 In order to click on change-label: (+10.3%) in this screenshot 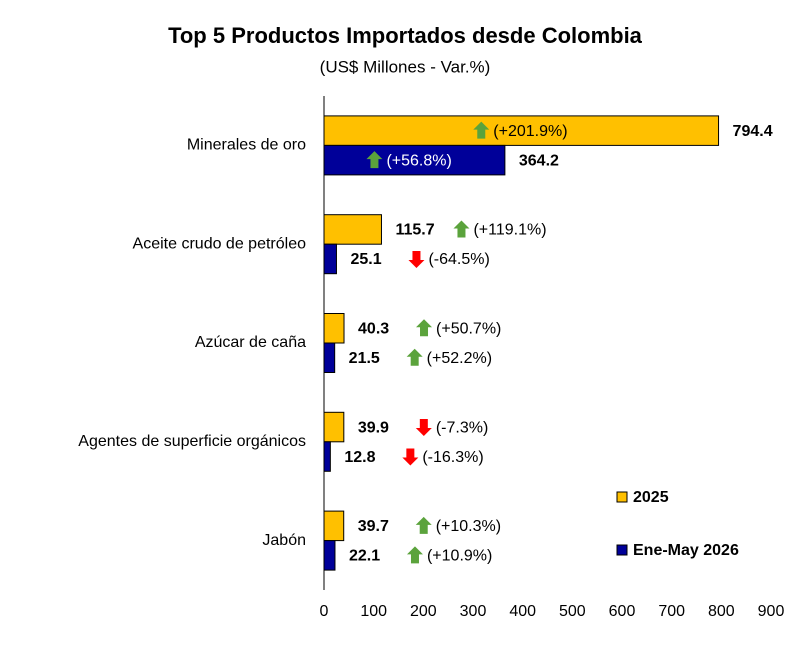, I will do `click(468, 526)`.